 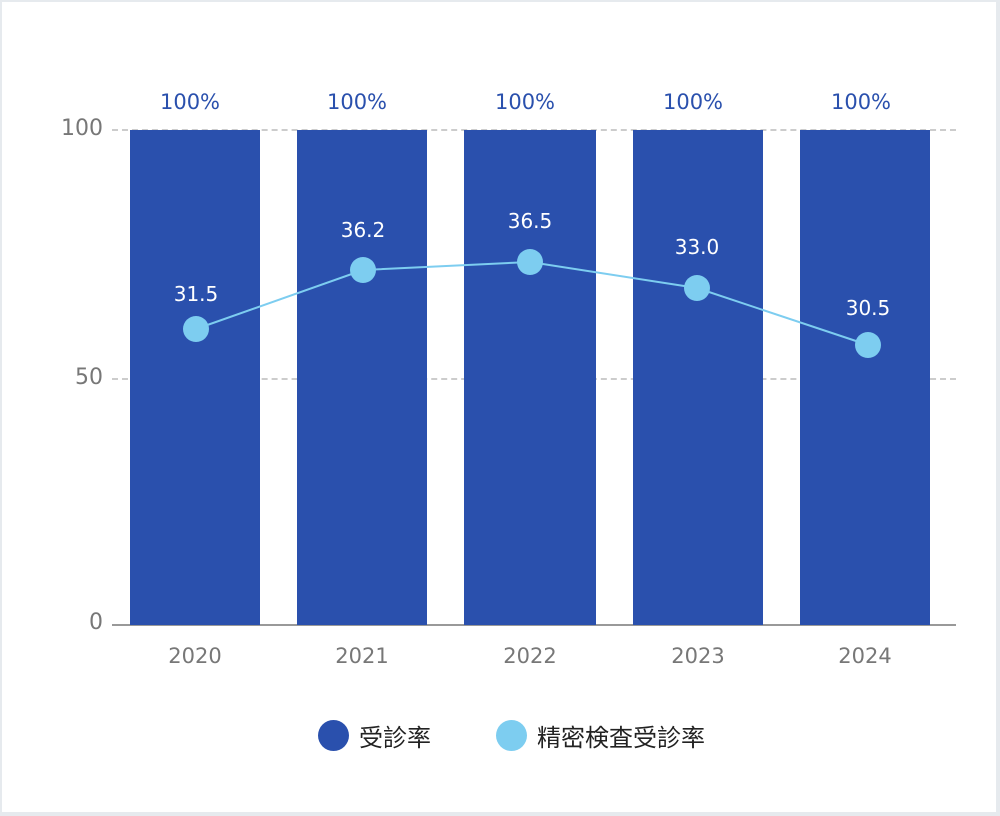 What do you see at coordinates (333, 735) in the screenshot?
I see `legend-swatch-dark-blue-icon` at bounding box center [333, 735].